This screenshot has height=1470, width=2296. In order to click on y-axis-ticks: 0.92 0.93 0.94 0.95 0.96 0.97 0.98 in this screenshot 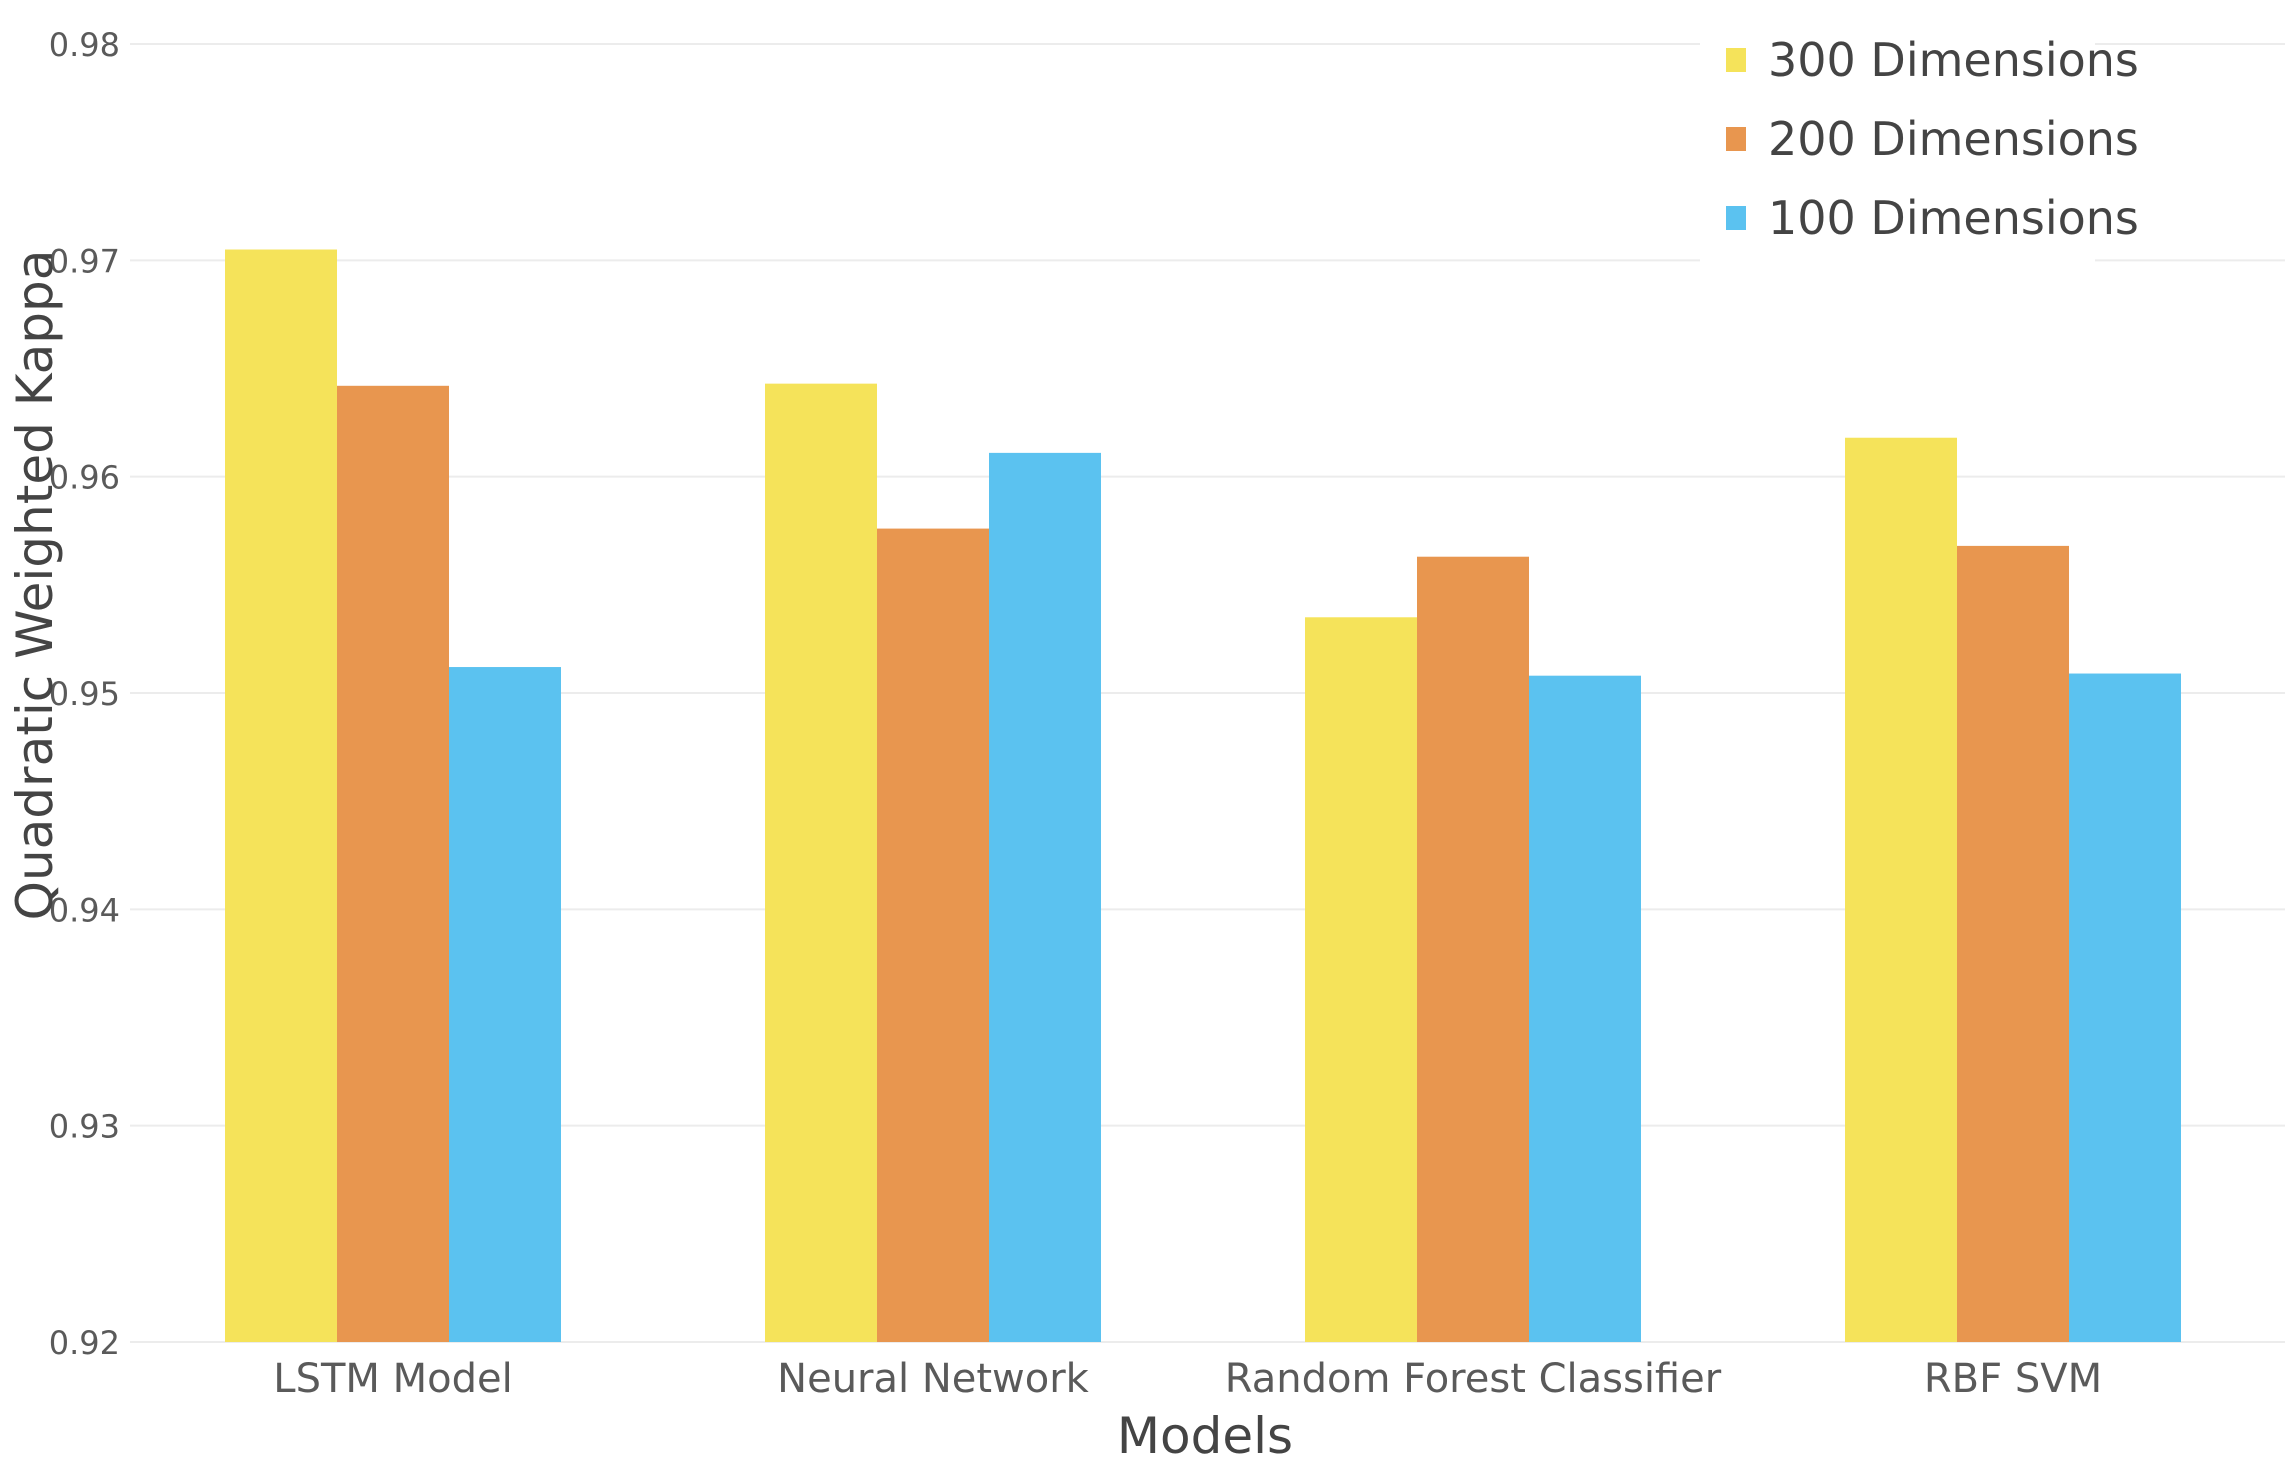, I will do `click(84, 694)`.